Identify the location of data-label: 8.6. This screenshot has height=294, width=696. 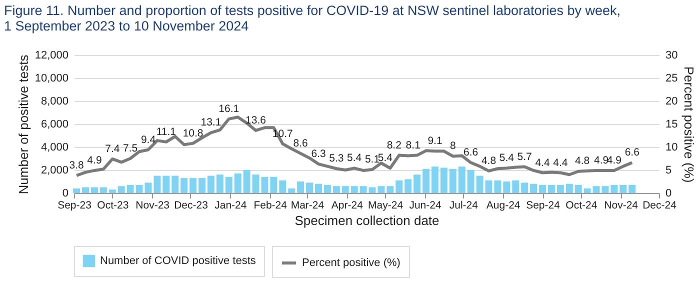
(300, 143).